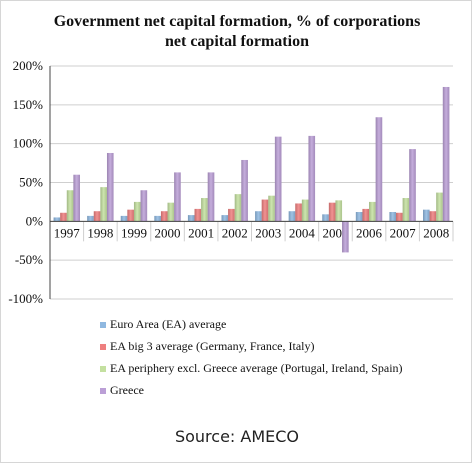  What do you see at coordinates (369, 232) in the screenshot?
I see `x-tick-label: 2006` at bounding box center [369, 232].